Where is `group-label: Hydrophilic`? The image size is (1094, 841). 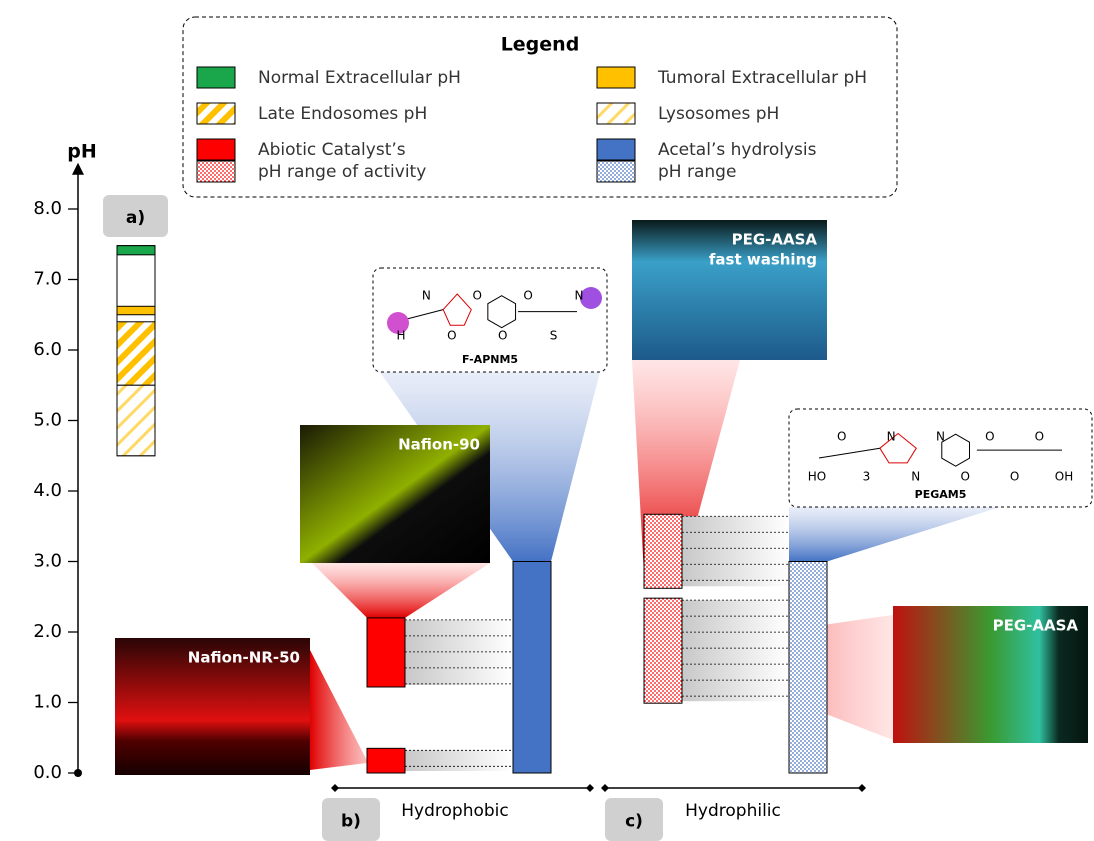
group-label: Hydrophilic is located at coordinates (733, 811).